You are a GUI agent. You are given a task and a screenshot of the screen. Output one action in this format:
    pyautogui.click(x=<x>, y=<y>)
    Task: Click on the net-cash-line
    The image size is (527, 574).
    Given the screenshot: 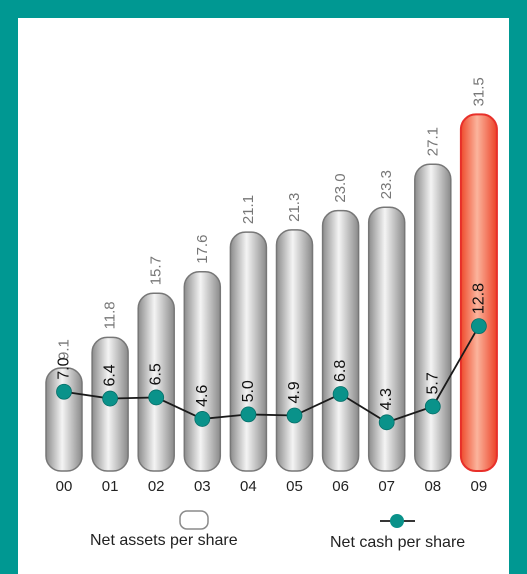 What is the action you would take?
    pyautogui.click(x=271, y=374)
    